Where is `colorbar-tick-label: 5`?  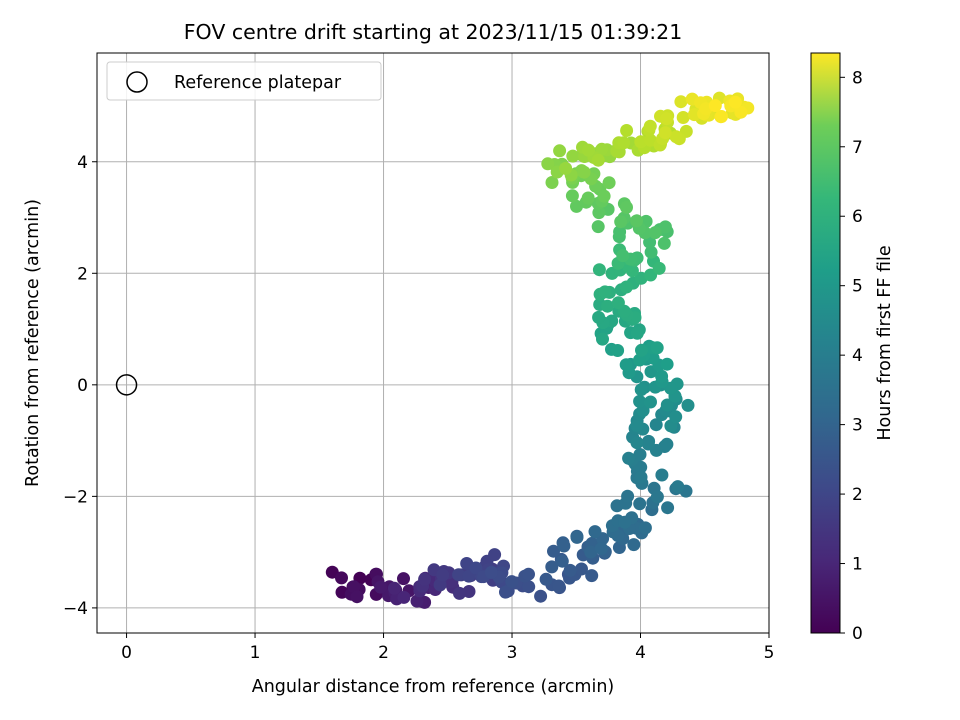 colorbar-tick-label: 5 is located at coordinates (857, 287).